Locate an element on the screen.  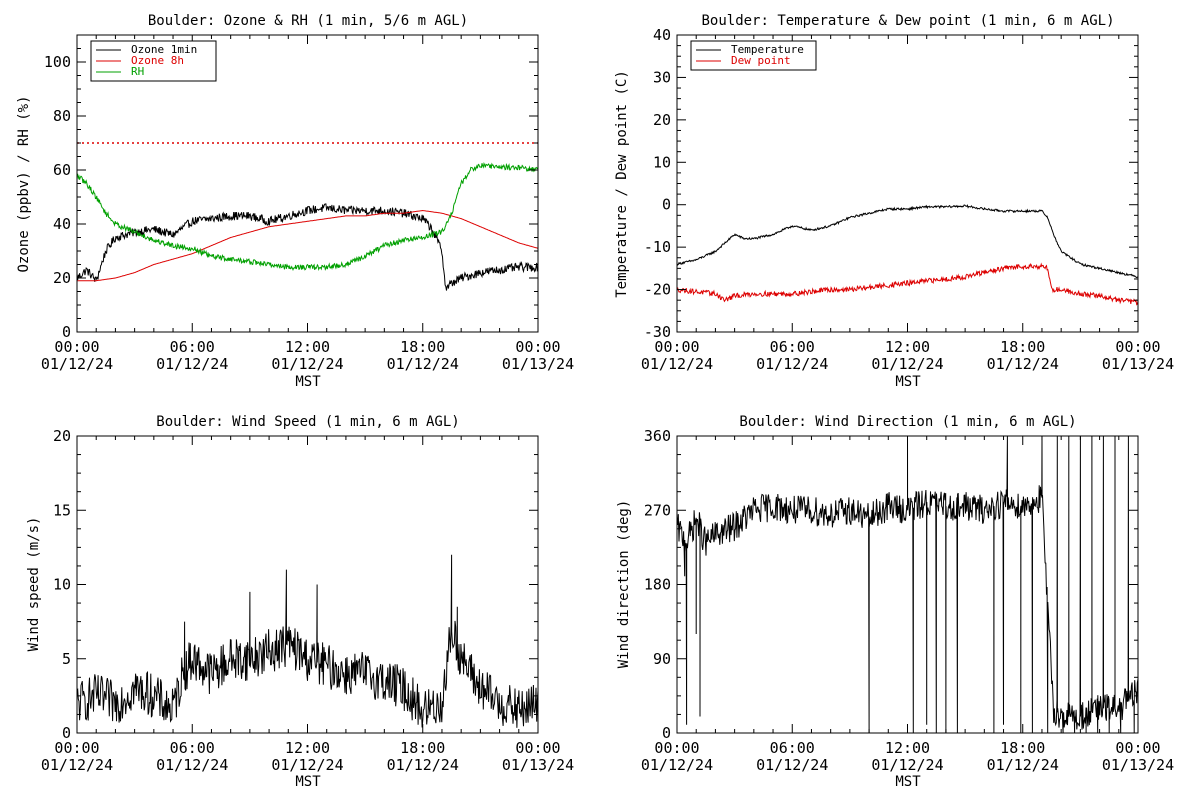
wind-direction-ytick-label: 90 is located at coordinates (662, 659).